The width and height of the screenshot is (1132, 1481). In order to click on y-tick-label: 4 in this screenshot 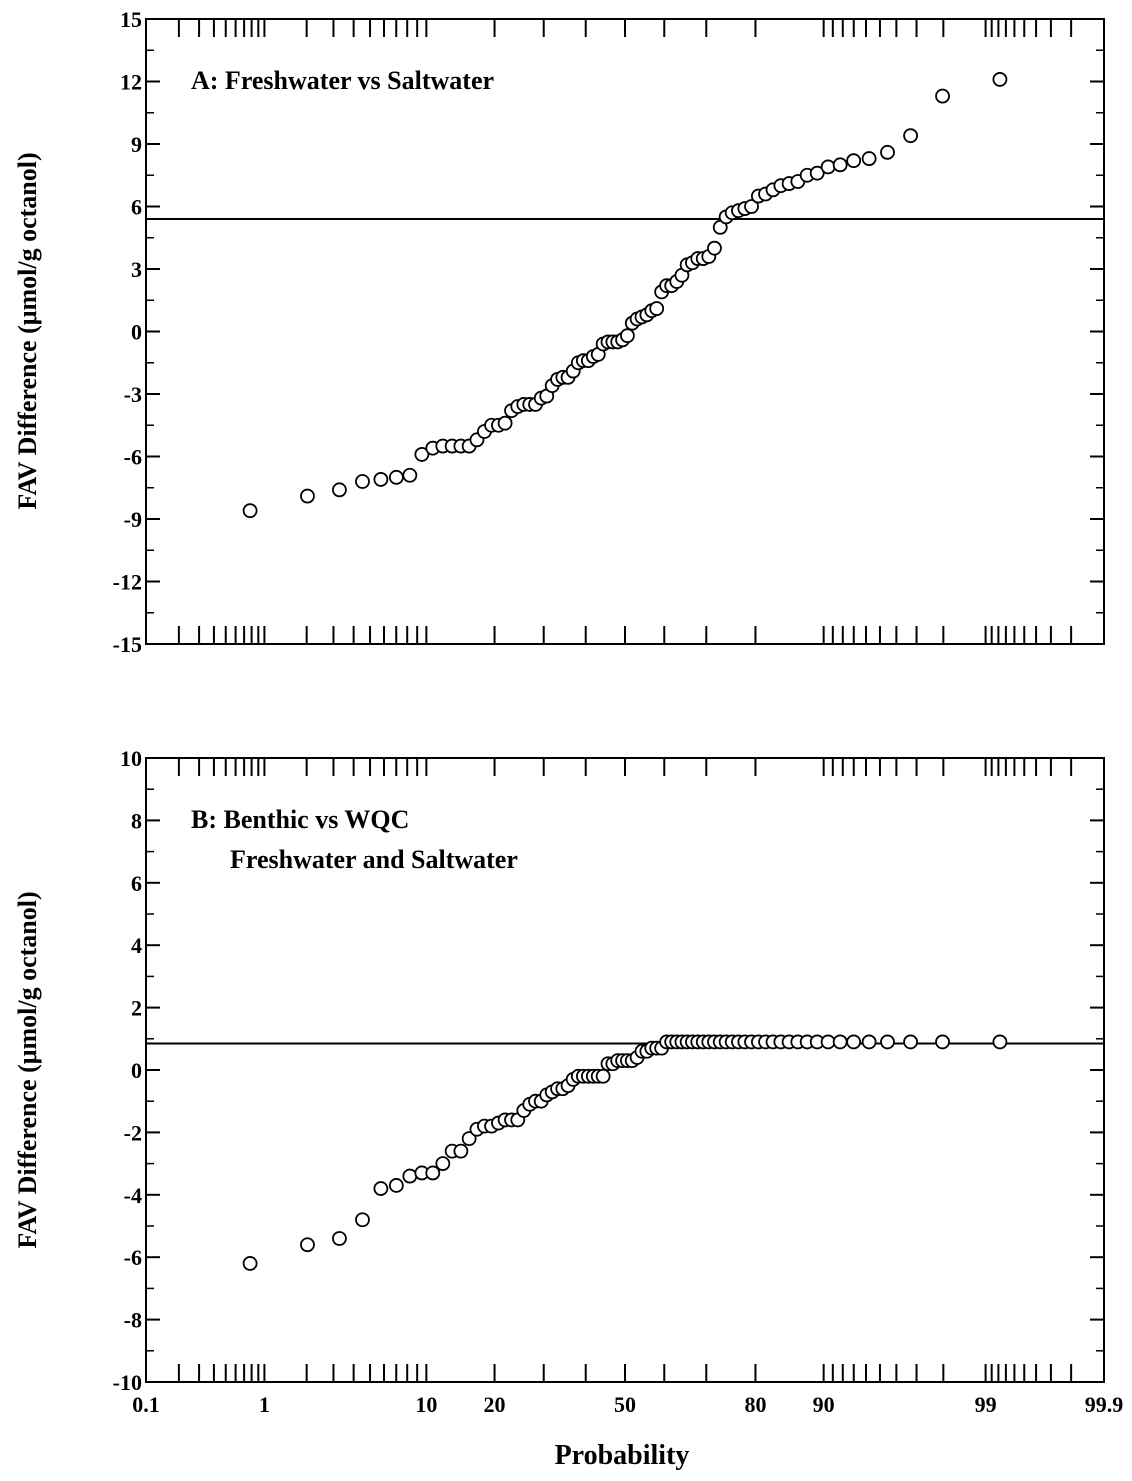, I will do `click(136, 945)`.